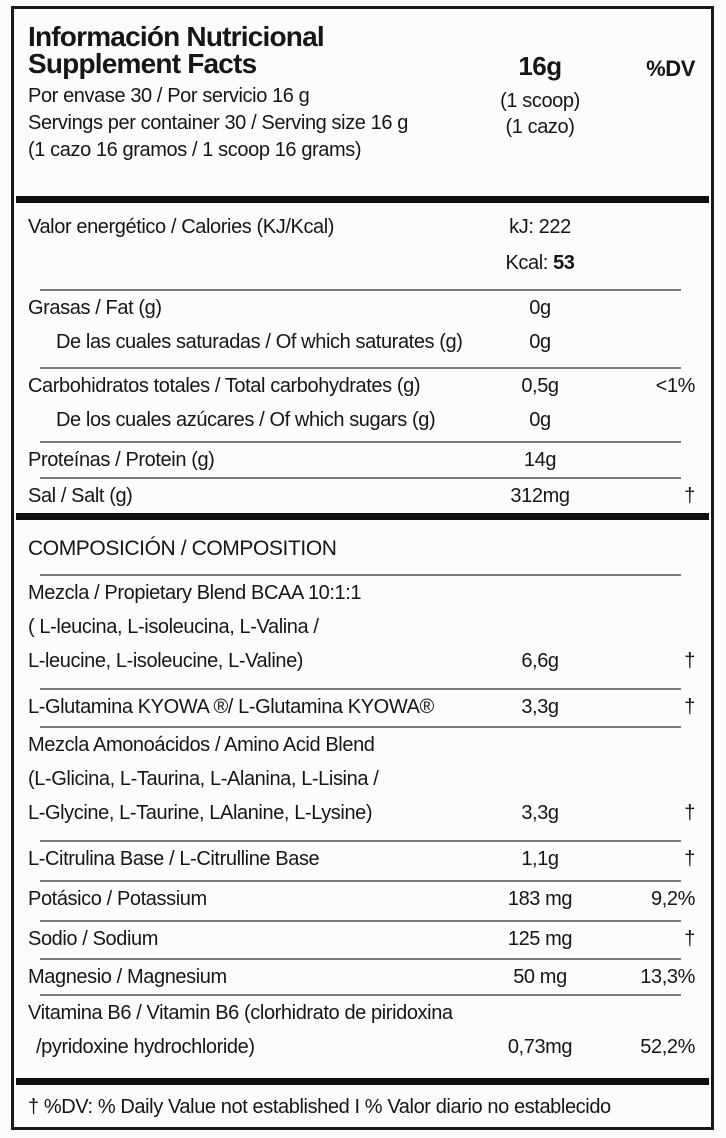  Describe the element at coordinates (540, 101) in the screenshot. I see `scoop-note-en: (1 scoop)` at that location.